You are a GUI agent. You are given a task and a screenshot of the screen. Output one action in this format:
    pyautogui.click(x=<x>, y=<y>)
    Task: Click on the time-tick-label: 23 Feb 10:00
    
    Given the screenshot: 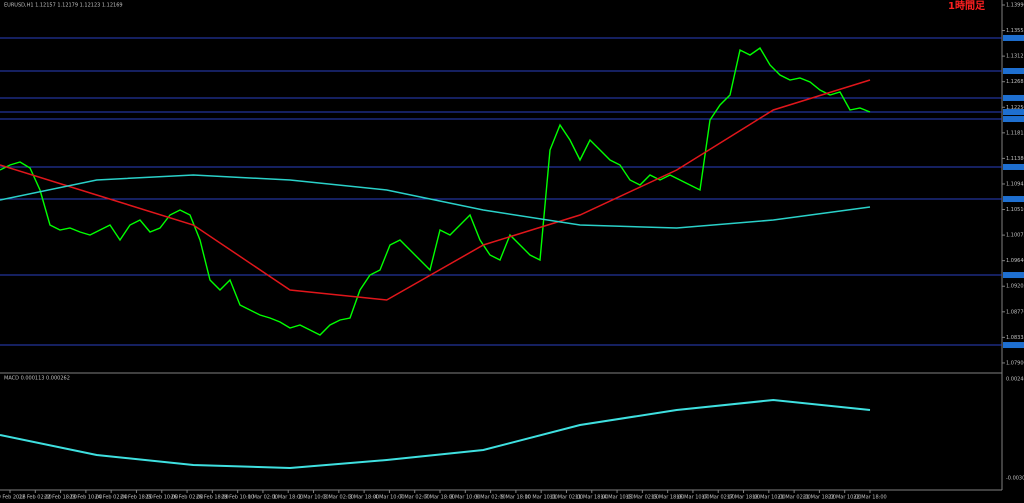 What is the action you would take?
    pyautogui.click(x=85, y=498)
    